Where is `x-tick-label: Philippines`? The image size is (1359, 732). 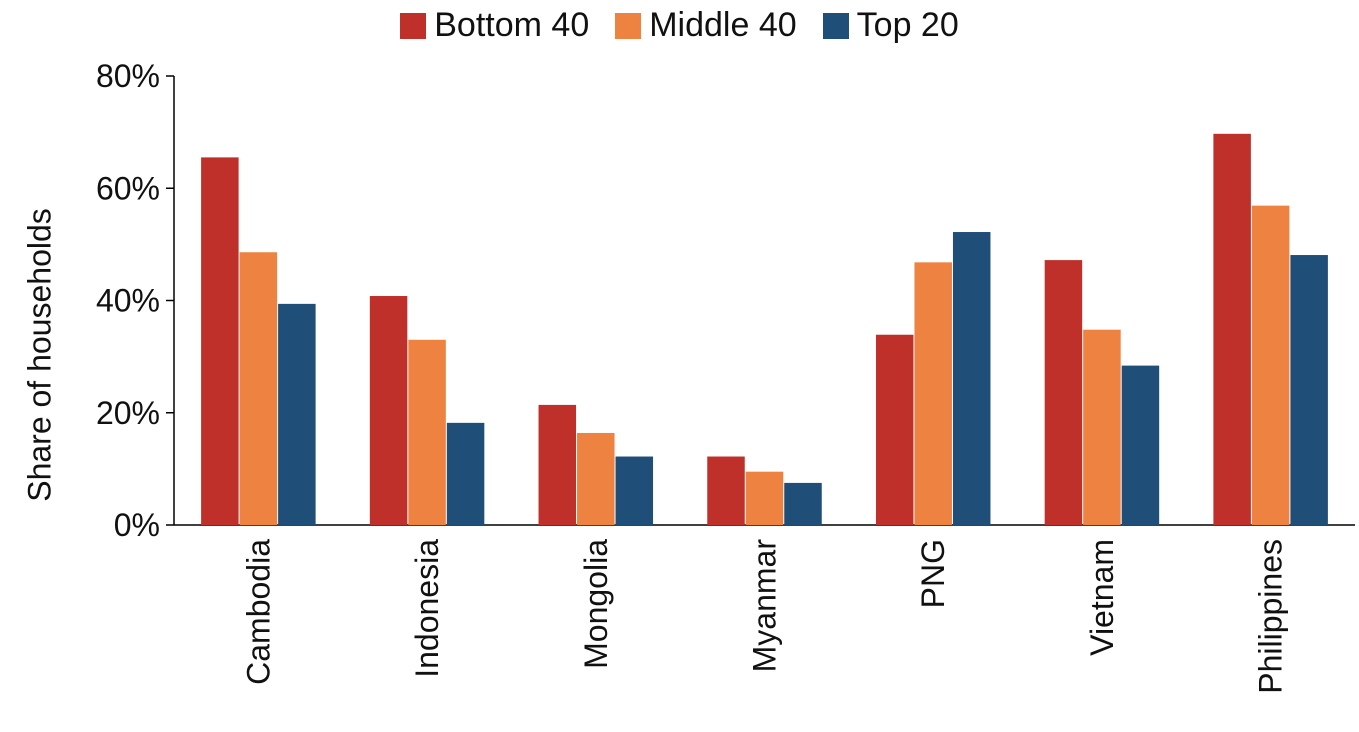 x-tick-label: Philippines is located at coordinates (1271, 616).